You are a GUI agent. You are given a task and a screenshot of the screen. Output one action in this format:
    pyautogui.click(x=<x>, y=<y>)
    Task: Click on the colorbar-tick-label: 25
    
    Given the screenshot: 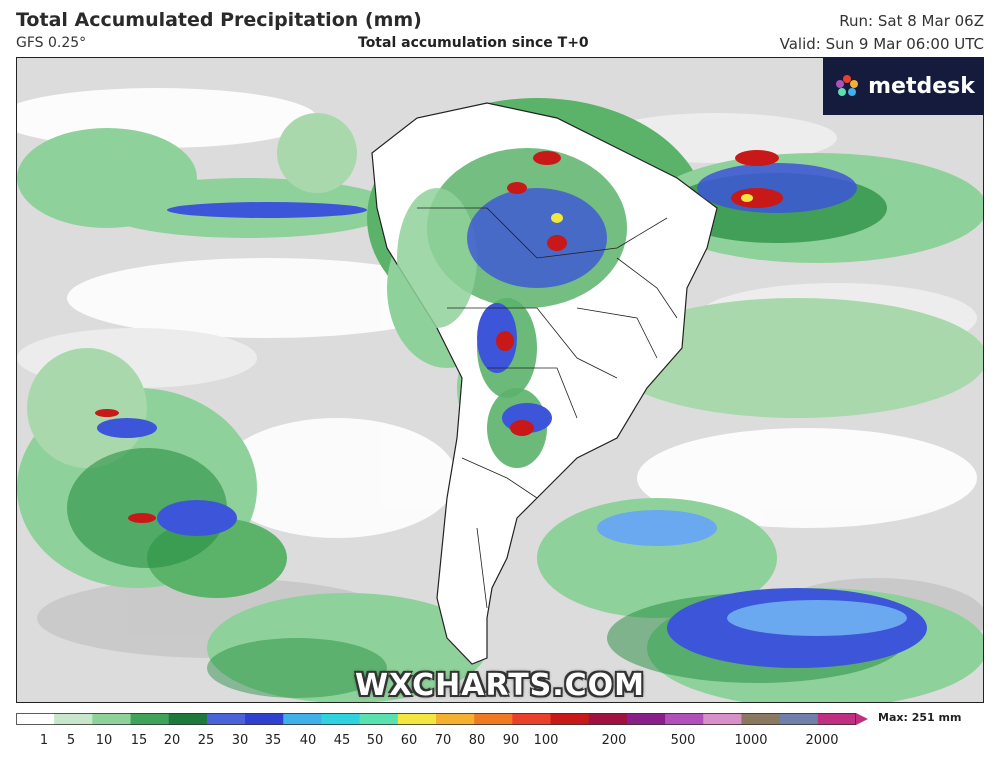 What is the action you would take?
    pyautogui.click(x=206, y=740)
    